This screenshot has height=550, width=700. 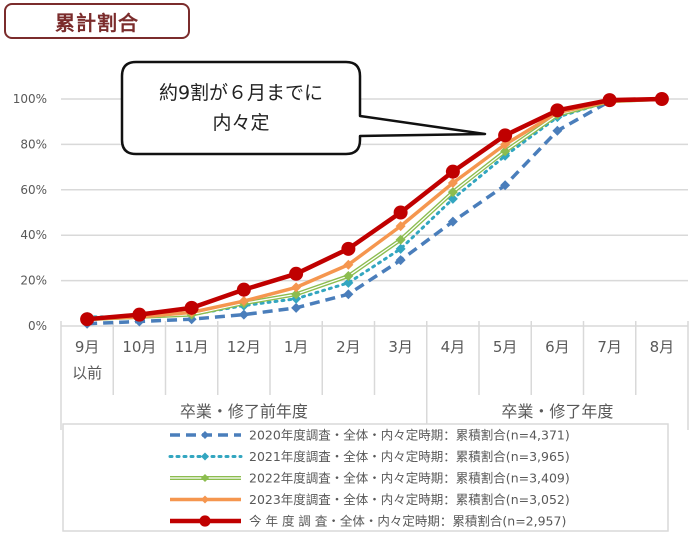 I want to click on x-tick-label: 2月, so click(x=348, y=347).